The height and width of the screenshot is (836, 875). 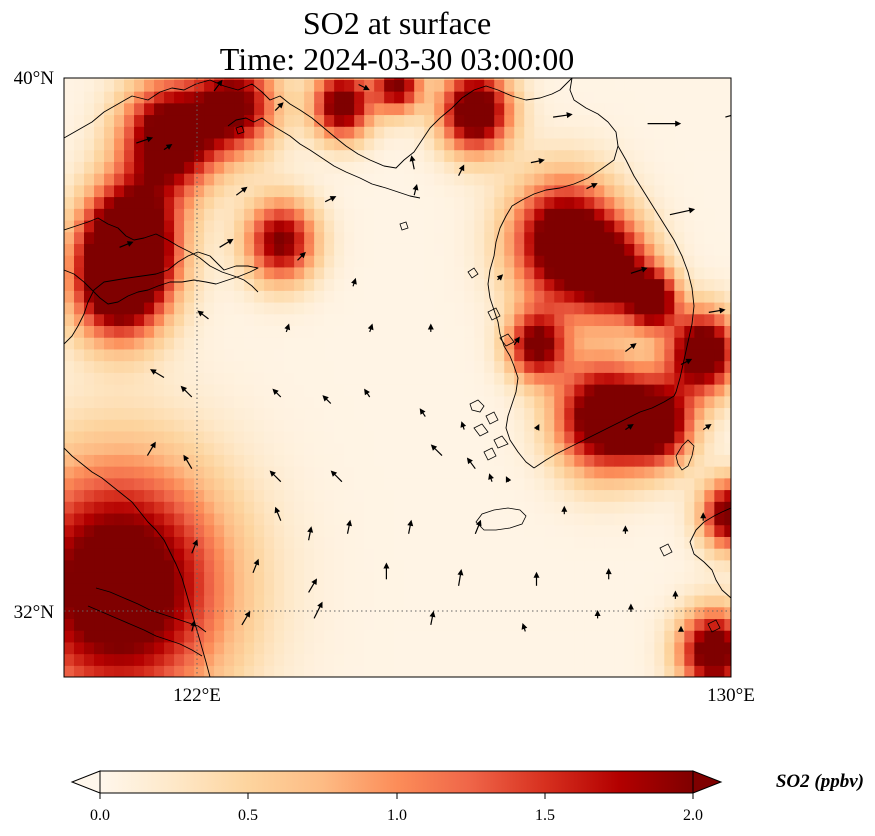 I want to click on coastline-korea-west, so click(x=553, y=273).